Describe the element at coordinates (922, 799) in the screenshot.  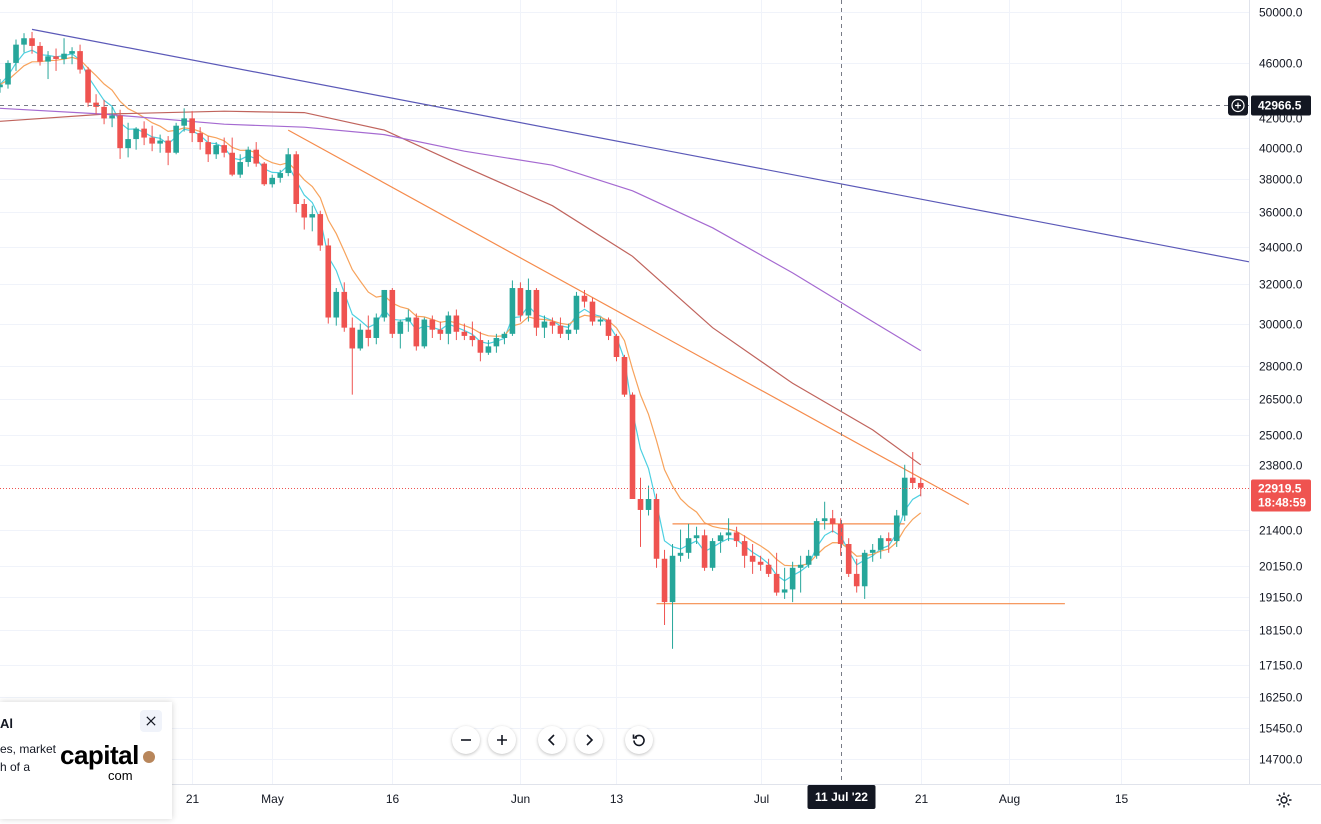
I see `x-tick-label: 21` at that location.